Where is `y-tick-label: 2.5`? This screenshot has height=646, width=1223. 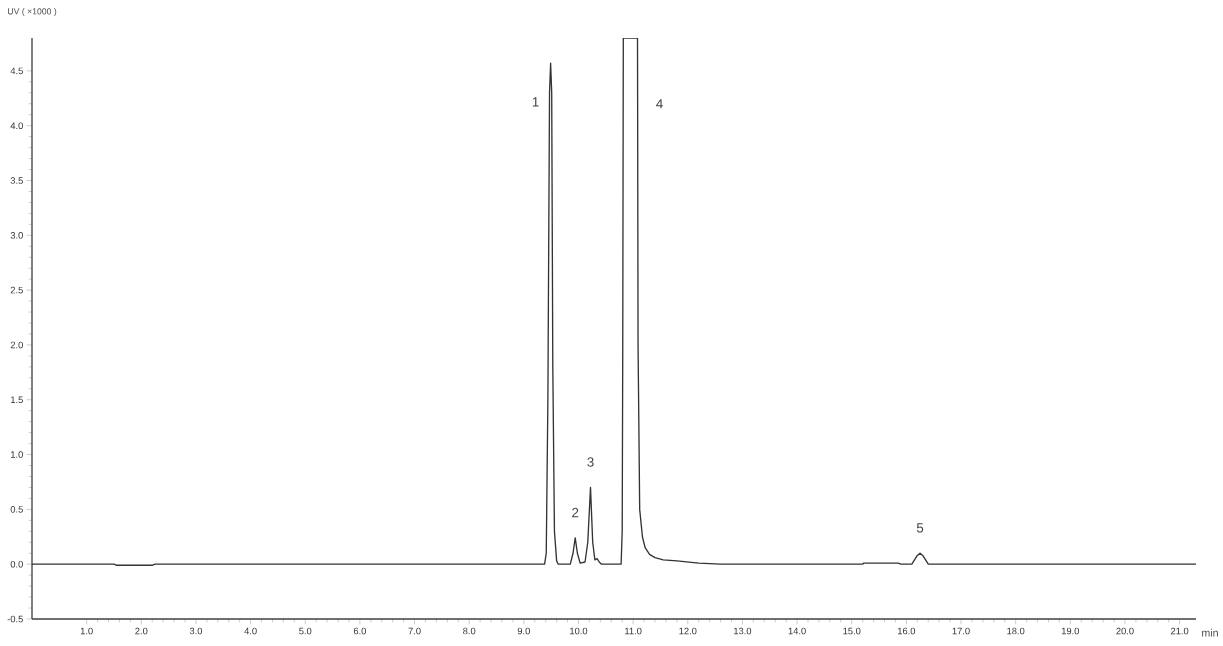
y-tick-label: 2.5 is located at coordinates (16, 290).